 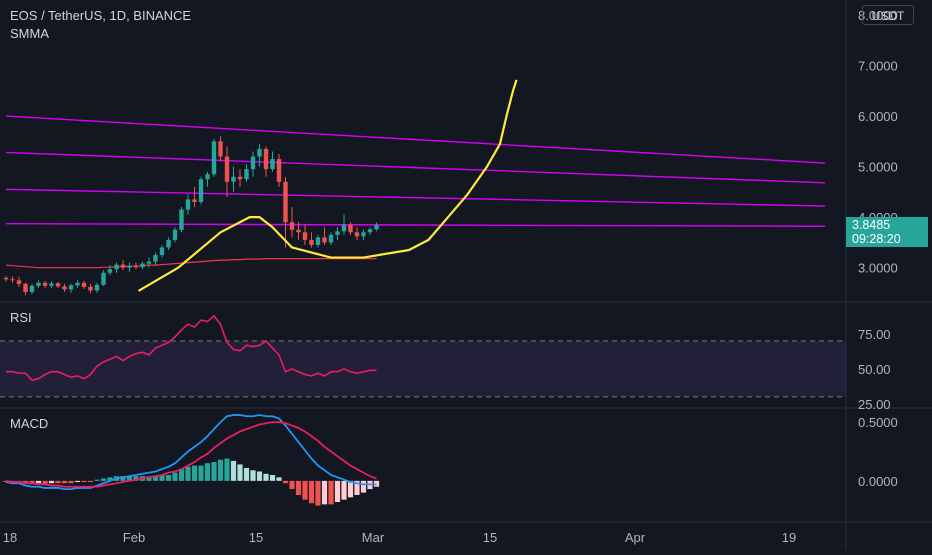 I want to click on time-tick-label: Feb, so click(x=134, y=537).